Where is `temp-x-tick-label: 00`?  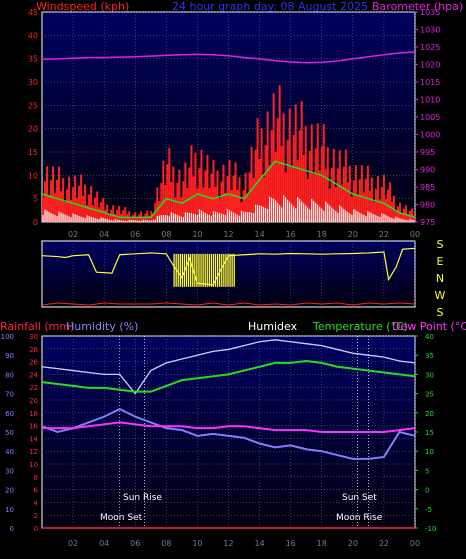
temp-x-tick-label: 00 is located at coordinates (415, 543).